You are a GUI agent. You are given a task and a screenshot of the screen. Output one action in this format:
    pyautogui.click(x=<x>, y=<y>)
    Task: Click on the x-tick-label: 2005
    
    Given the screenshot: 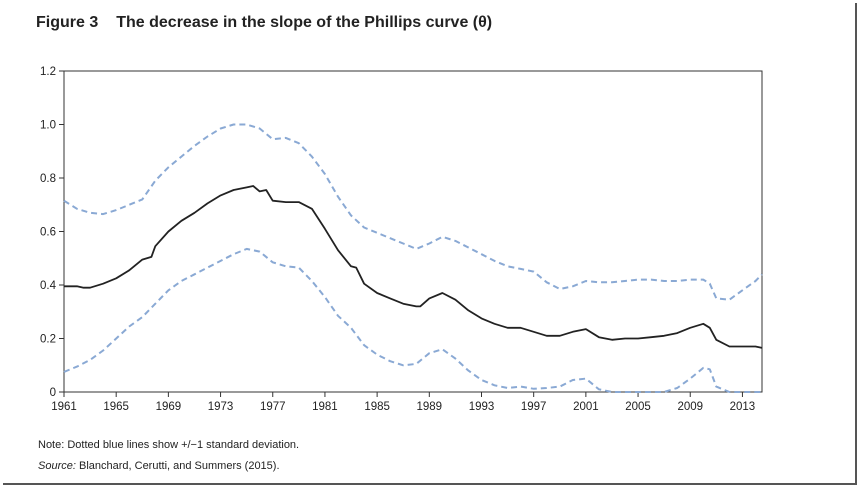 What is the action you would take?
    pyautogui.click(x=638, y=407)
    